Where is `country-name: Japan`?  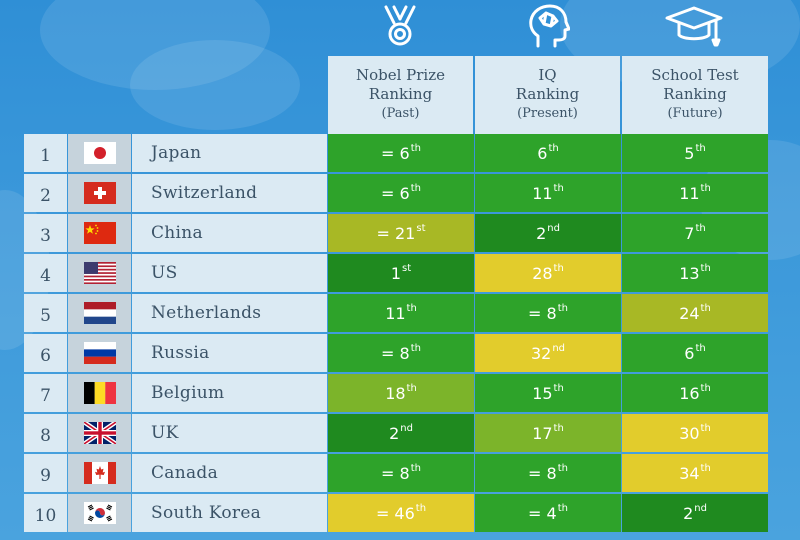
country-name: Japan is located at coordinates (229, 153).